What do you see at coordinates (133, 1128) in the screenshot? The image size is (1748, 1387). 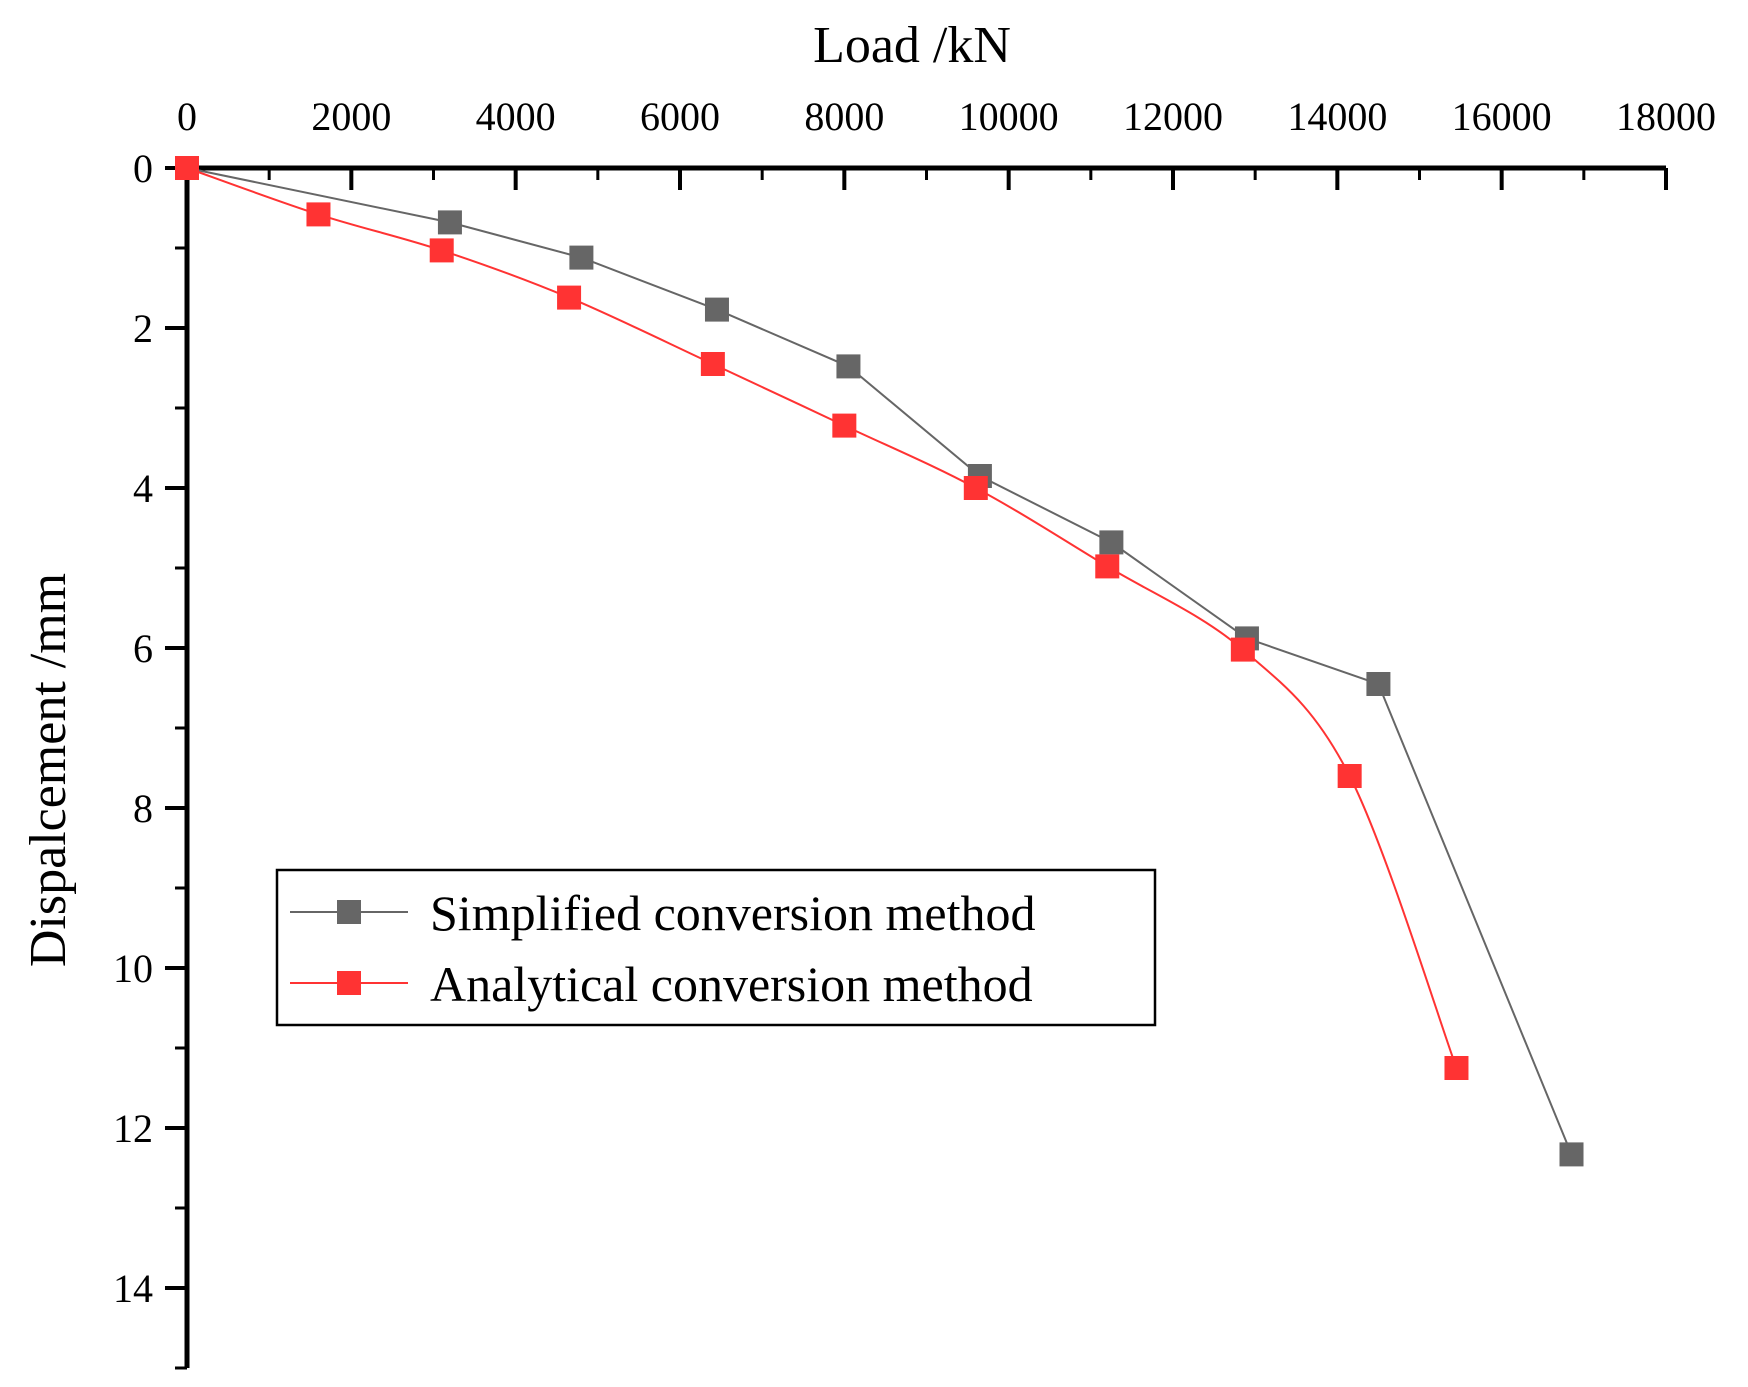 I see `y-tick-label: 12` at bounding box center [133, 1128].